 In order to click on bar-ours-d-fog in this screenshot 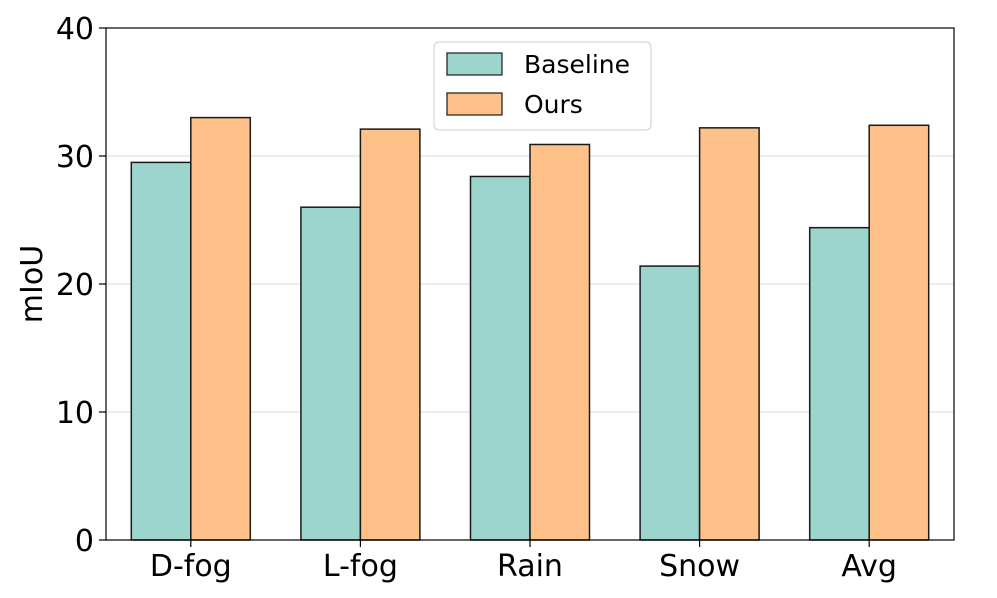, I will do `click(221, 328)`.